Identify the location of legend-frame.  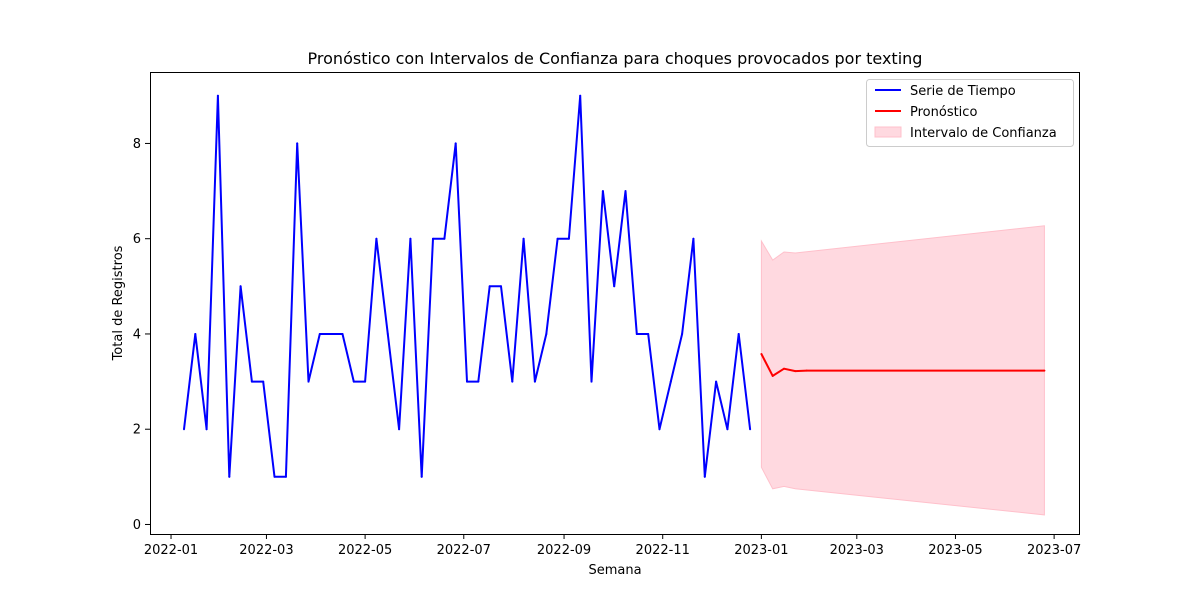
(970, 113).